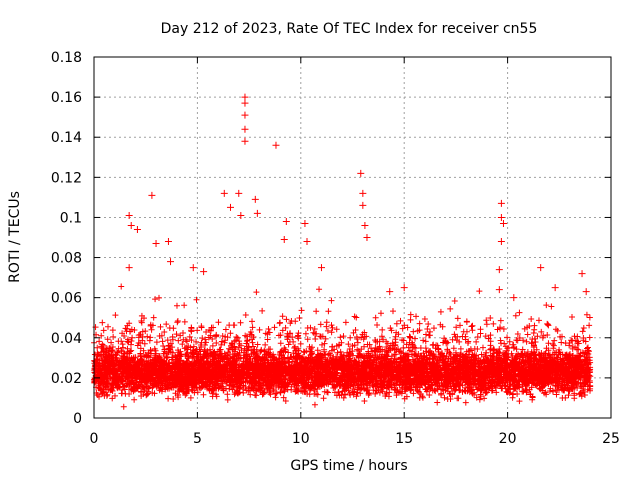 The height and width of the screenshot is (480, 640). I want to click on y-tick-label: 0.1, so click(71, 218).